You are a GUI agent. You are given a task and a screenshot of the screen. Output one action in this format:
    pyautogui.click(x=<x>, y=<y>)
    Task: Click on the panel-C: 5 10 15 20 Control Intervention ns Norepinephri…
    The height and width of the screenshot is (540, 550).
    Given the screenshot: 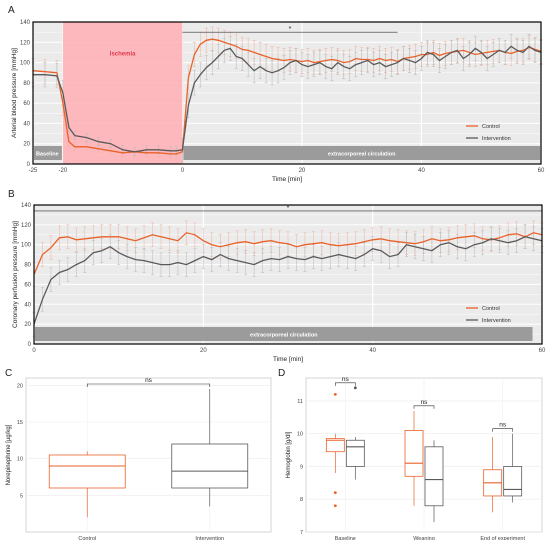 What is the action you would take?
    pyautogui.click(x=139, y=458)
    